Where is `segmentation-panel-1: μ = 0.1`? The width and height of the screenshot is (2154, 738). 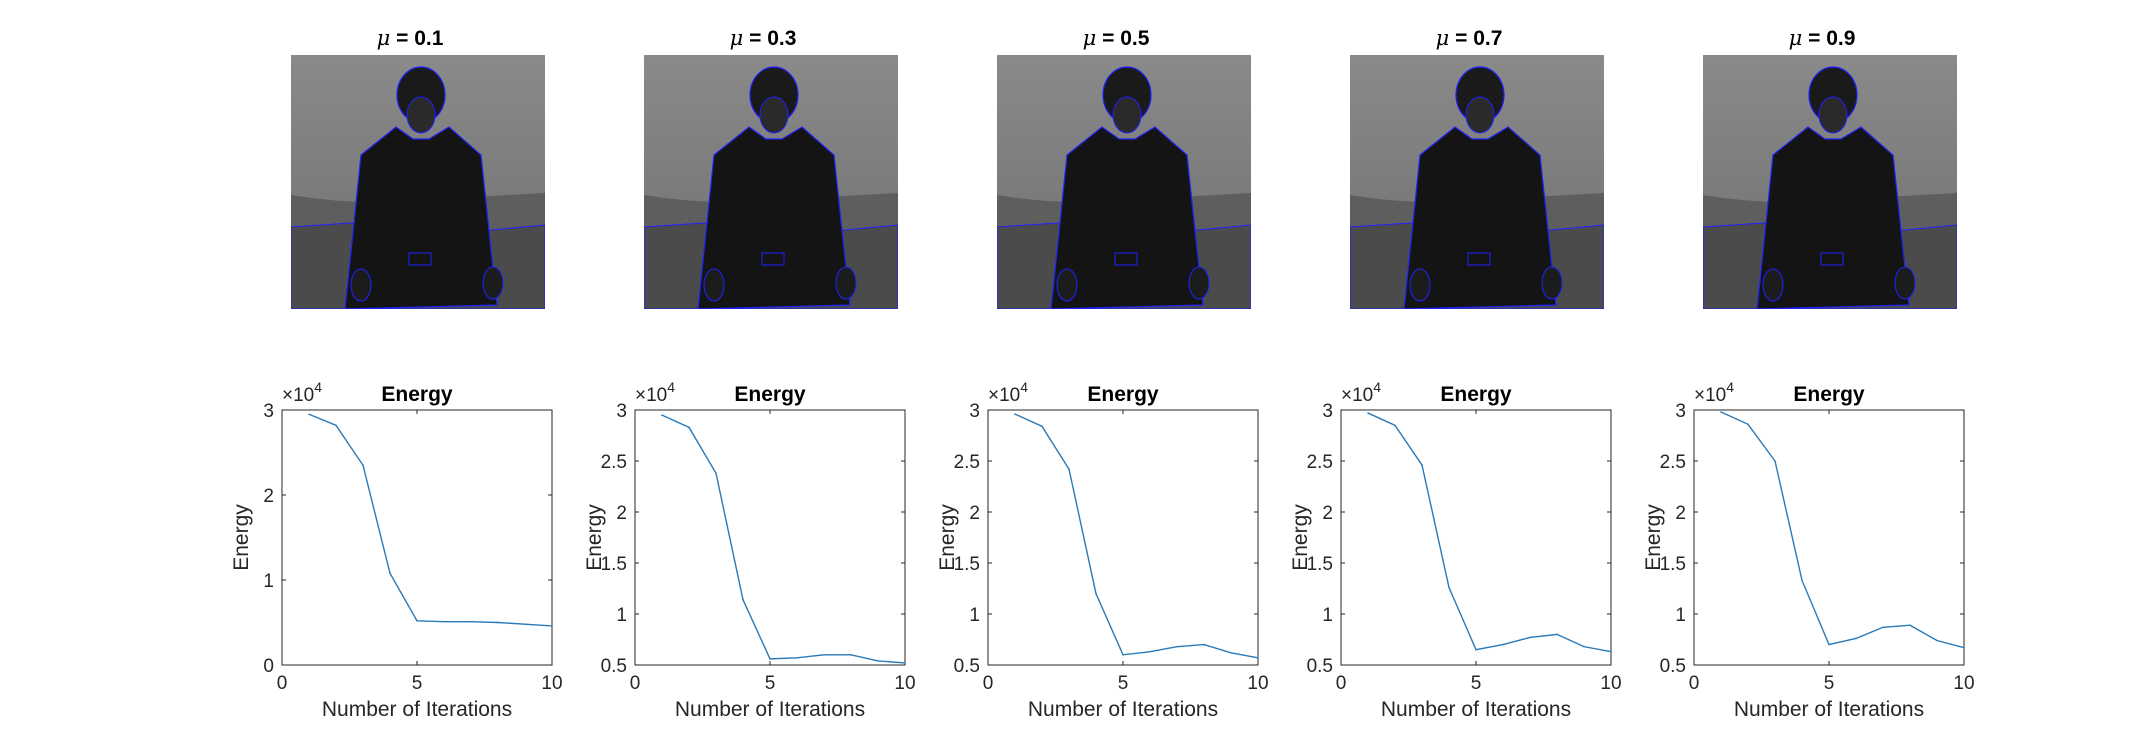 segmentation-panel-1: μ = 0.1 is located at coordinates (410, 160).